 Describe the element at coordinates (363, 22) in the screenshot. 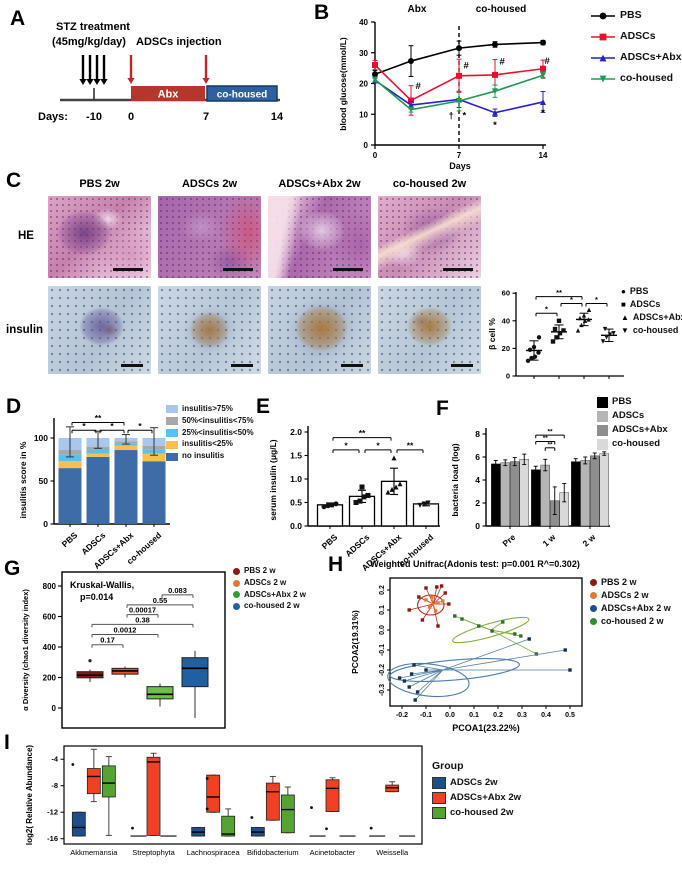

I see `svg-text: 40` at that location.